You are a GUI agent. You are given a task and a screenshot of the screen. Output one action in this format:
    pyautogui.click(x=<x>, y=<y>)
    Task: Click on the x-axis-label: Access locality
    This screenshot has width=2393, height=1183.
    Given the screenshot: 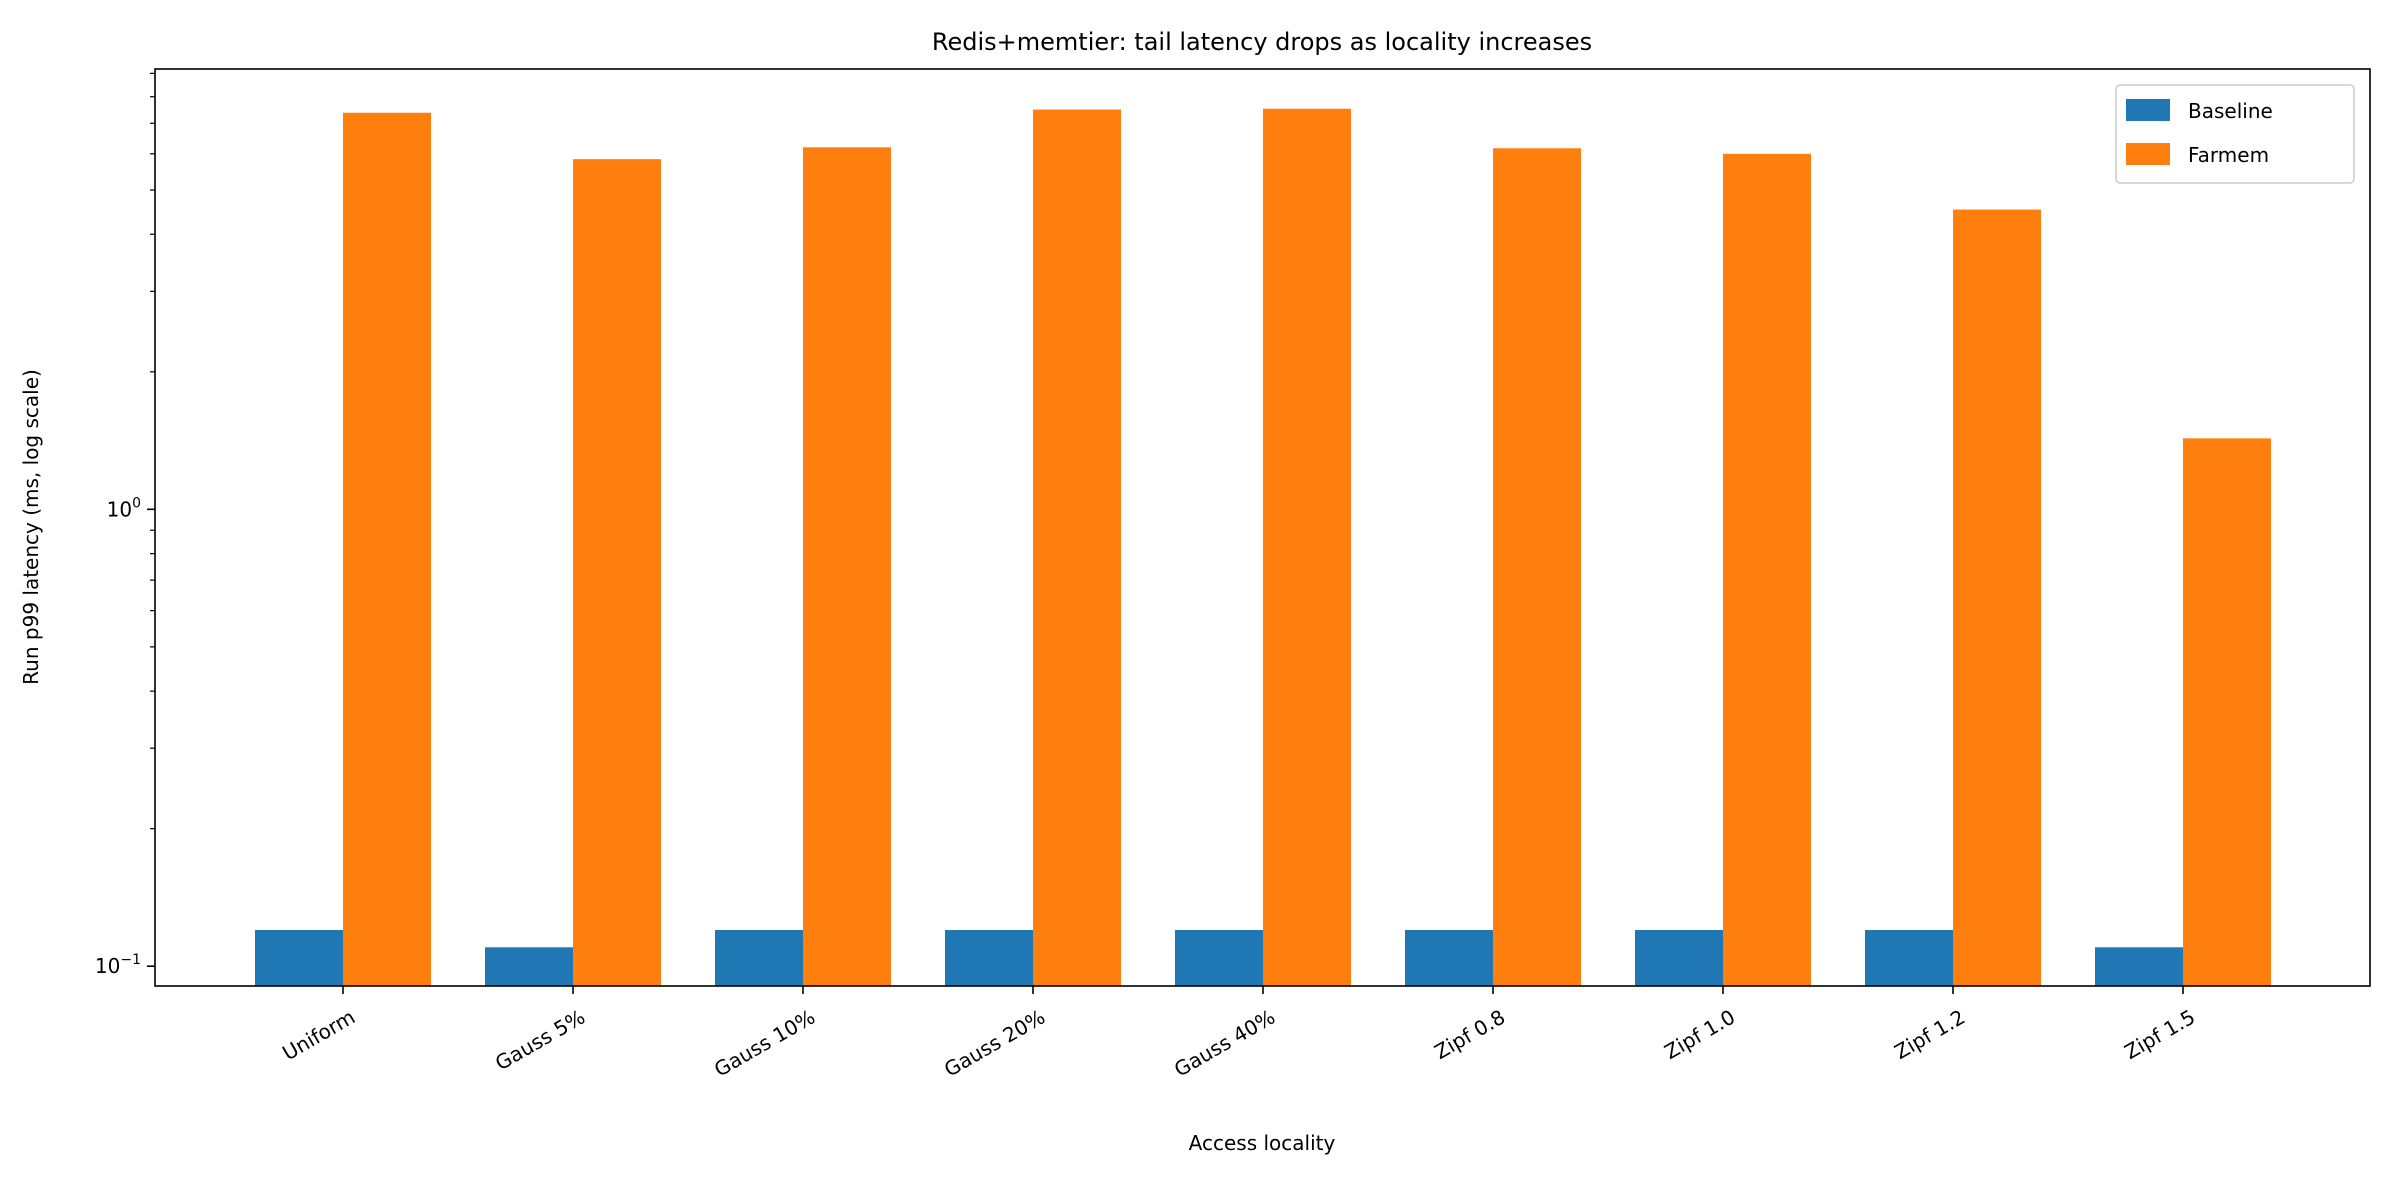 What is the action you would take?
    pyautogui.click(x=1262, y=1143)
    